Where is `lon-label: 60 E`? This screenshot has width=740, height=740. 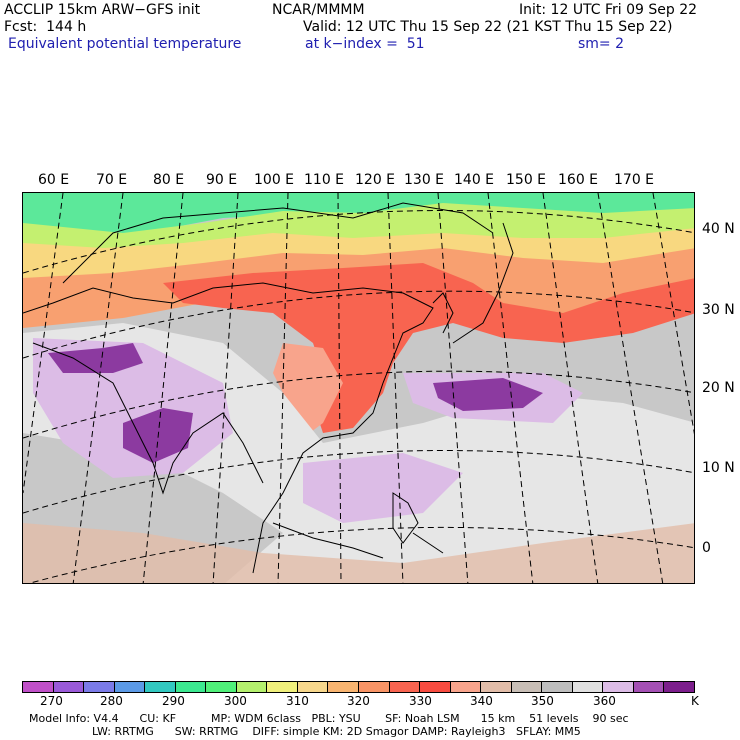
lon-label: 60 E is located at coordinates (54, 180).